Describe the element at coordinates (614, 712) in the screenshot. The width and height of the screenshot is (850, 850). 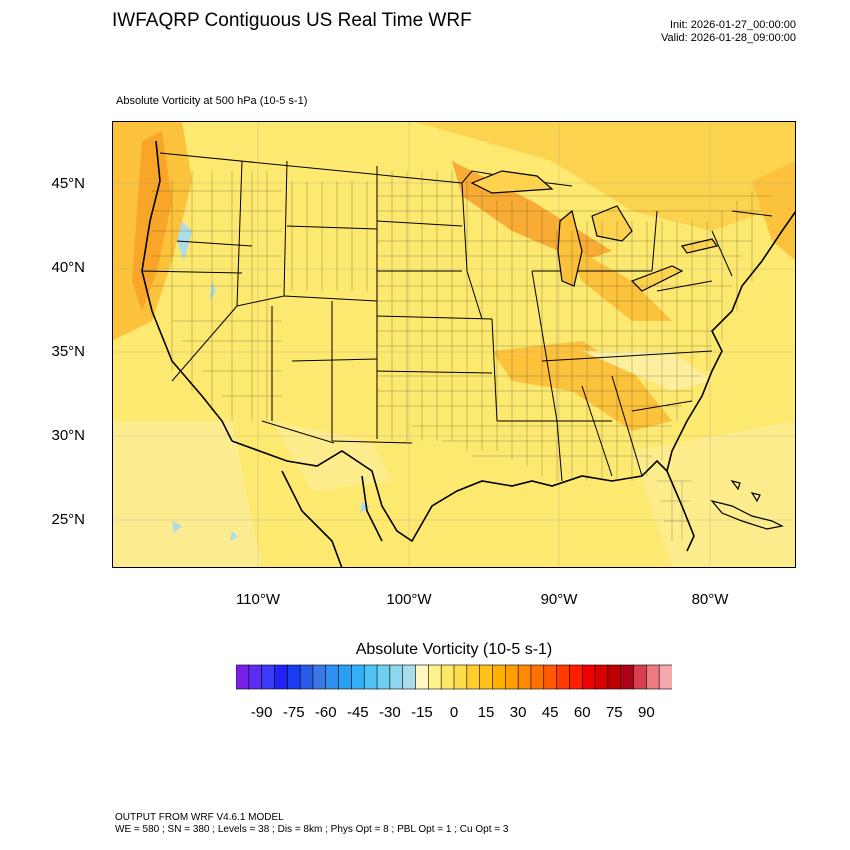
I see `colorbar-tick-label: 75` at that location.